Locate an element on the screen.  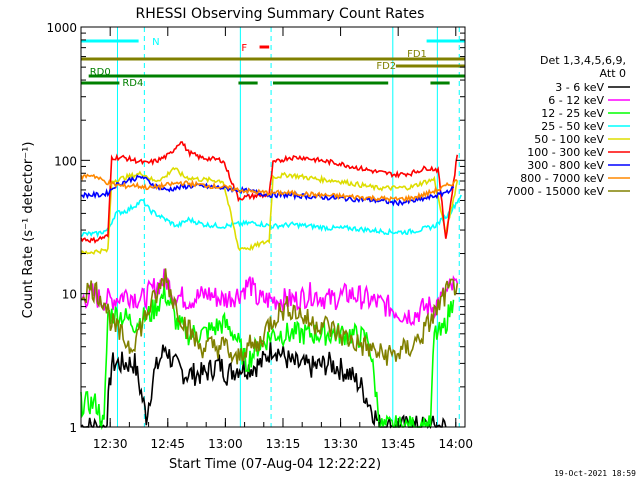
flag-label-fd1: FD1 is located at coordinates (417, 54).